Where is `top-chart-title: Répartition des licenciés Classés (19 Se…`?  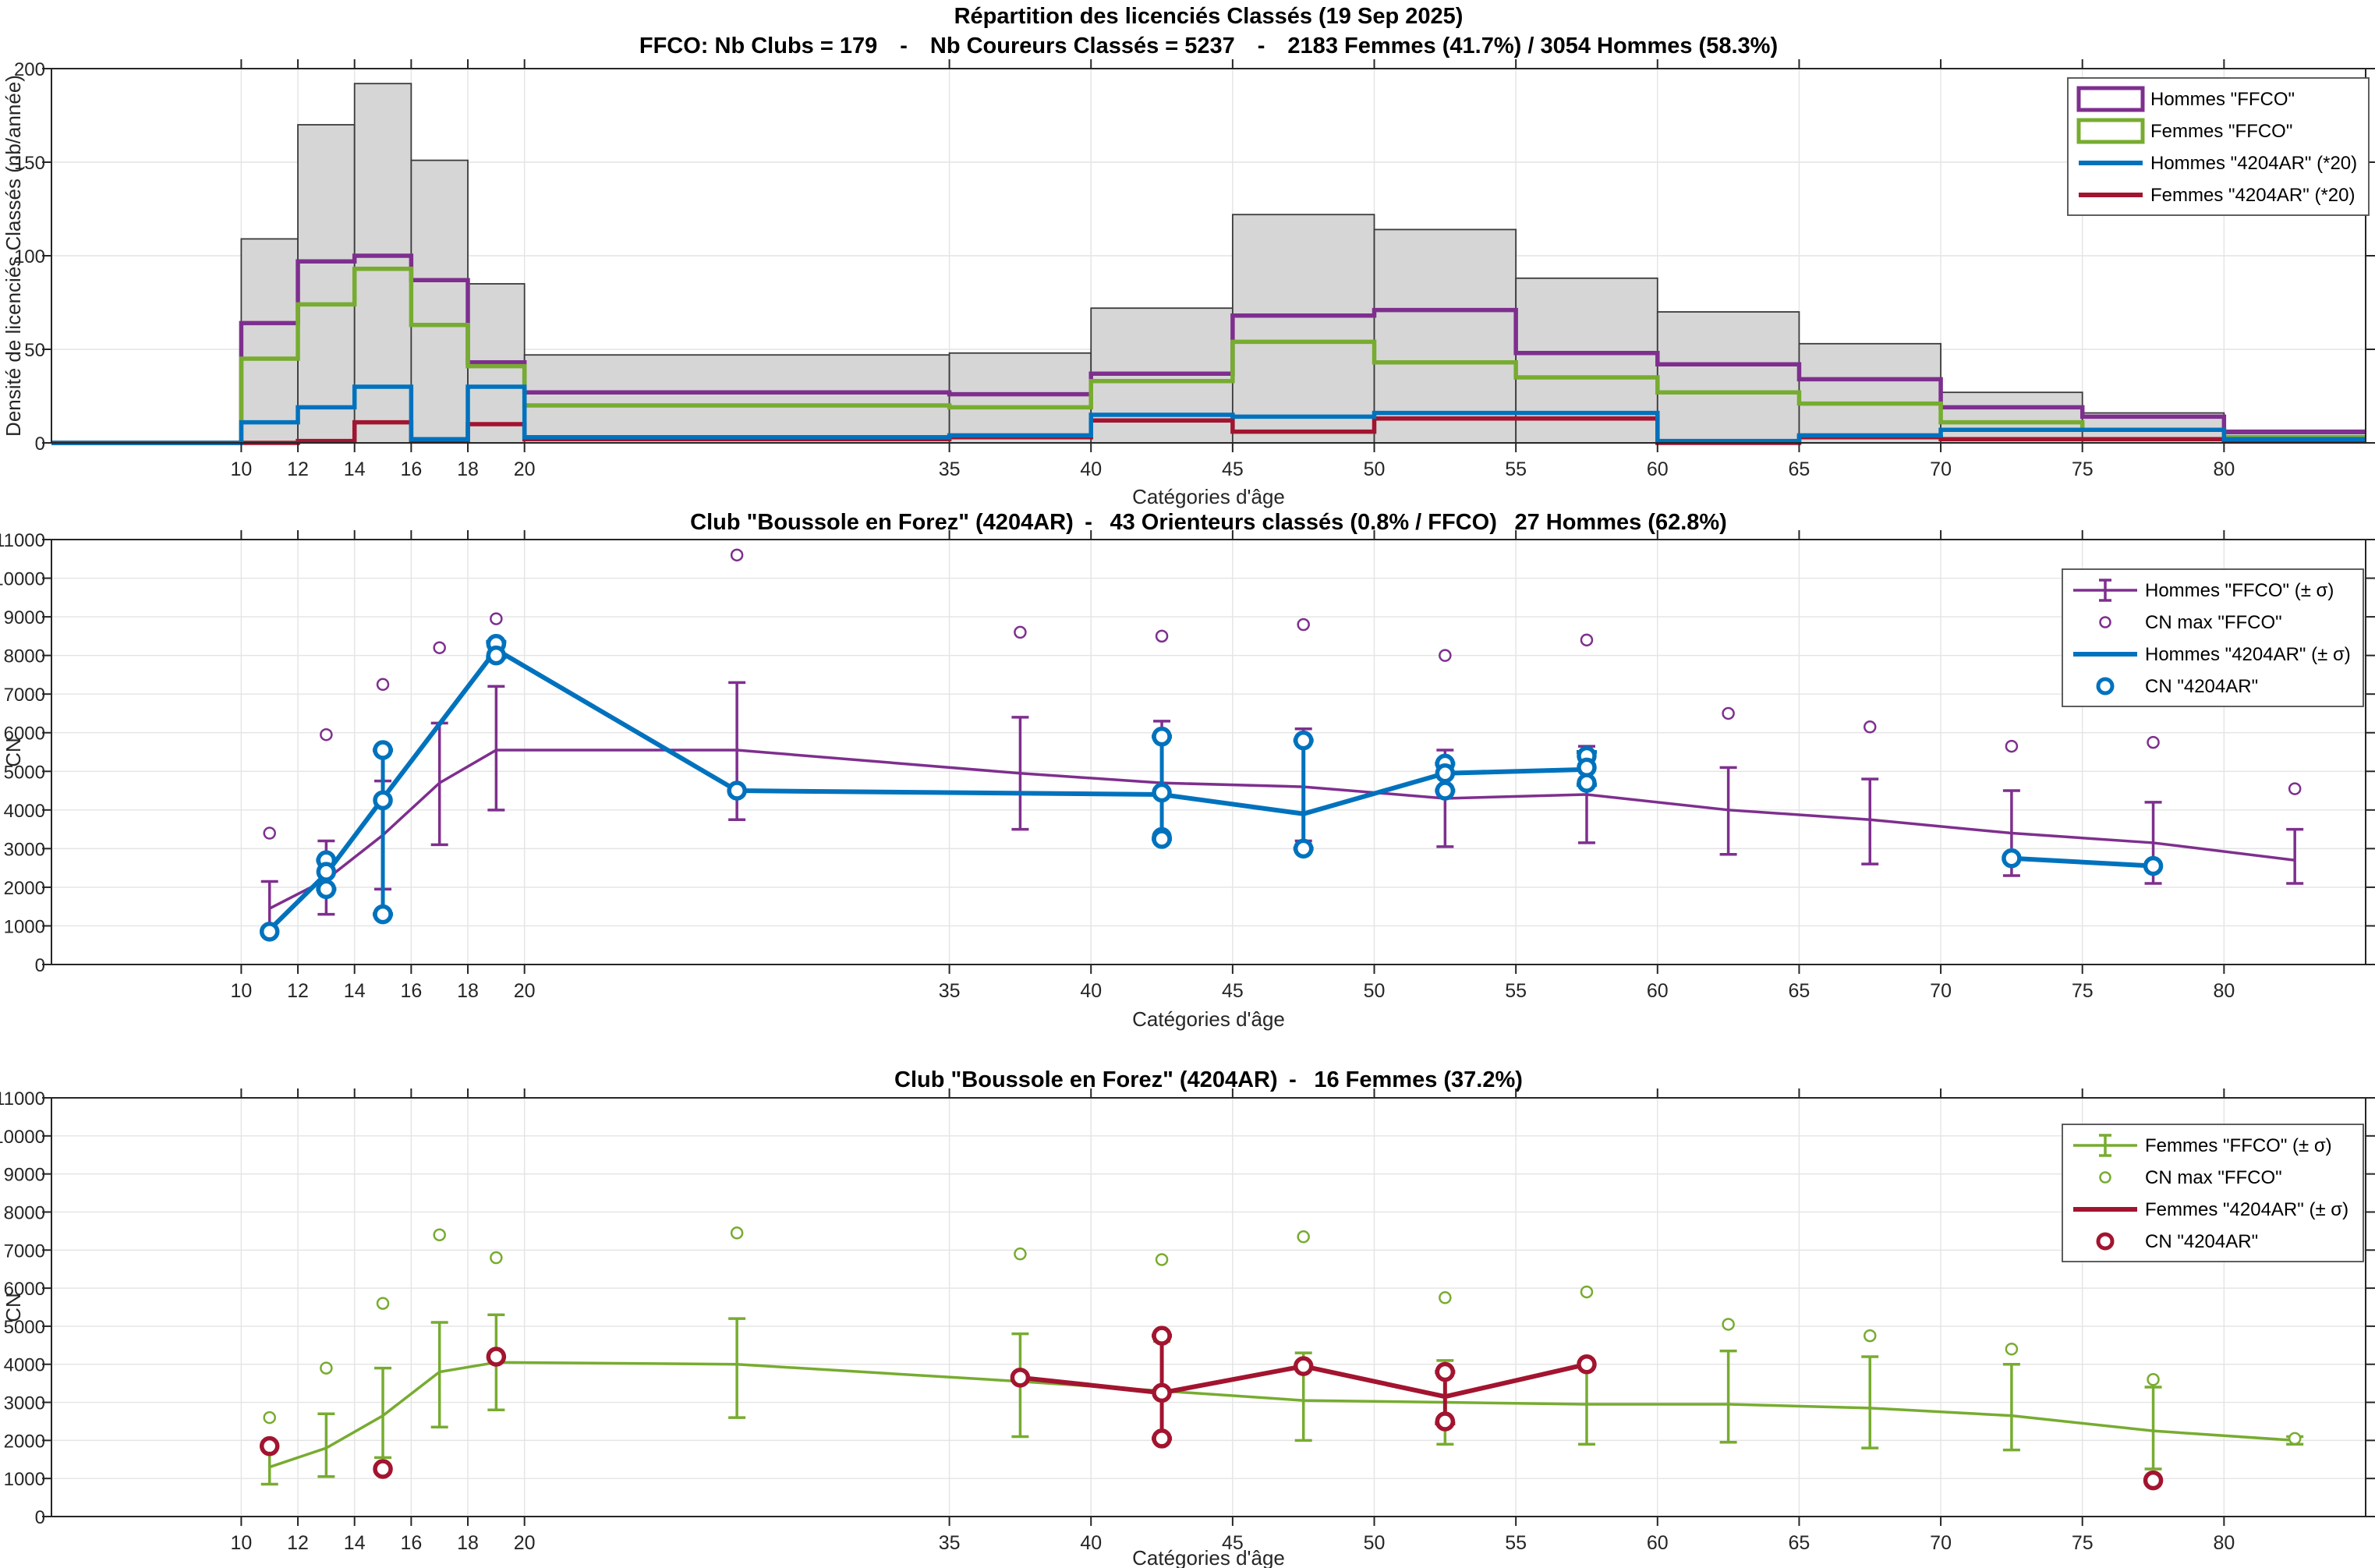
top-chart-title: Répartition des licenciés Classés (19 Se… is located at coordinates (1209, 16).